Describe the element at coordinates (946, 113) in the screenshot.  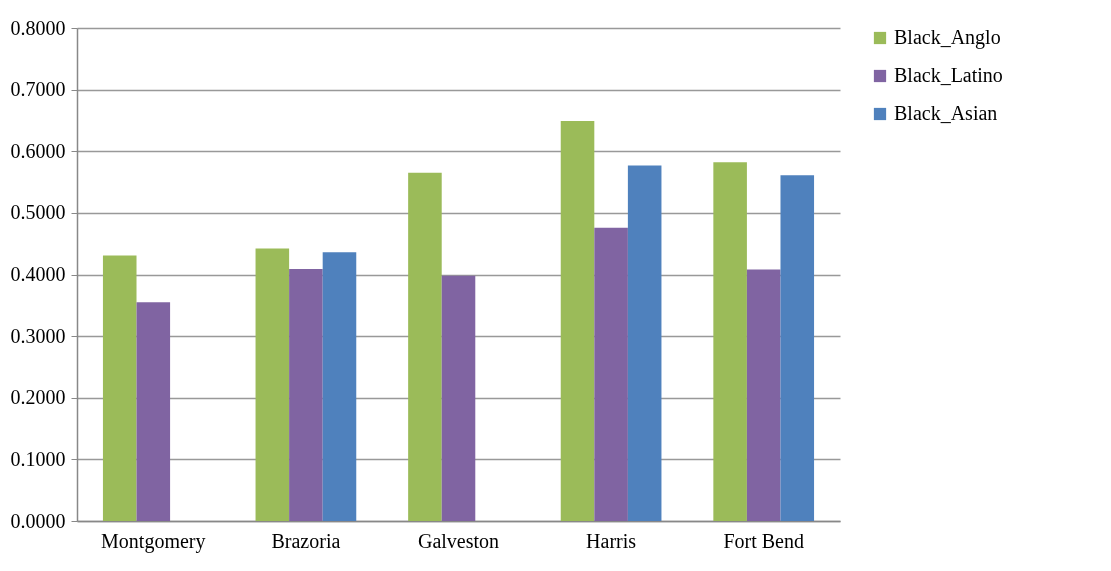
I see `legend-label: Black_Asian` at that location.